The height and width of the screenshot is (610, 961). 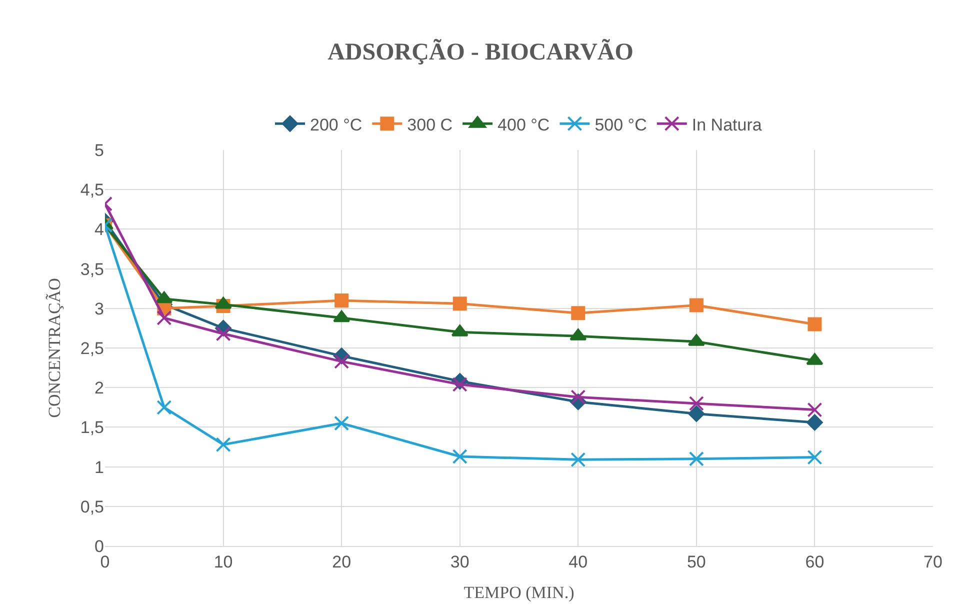 What do you see at coordinates (727, 124) in the screenshot?
I see `legend-label: In Natura` at bounding box center [727, 124].